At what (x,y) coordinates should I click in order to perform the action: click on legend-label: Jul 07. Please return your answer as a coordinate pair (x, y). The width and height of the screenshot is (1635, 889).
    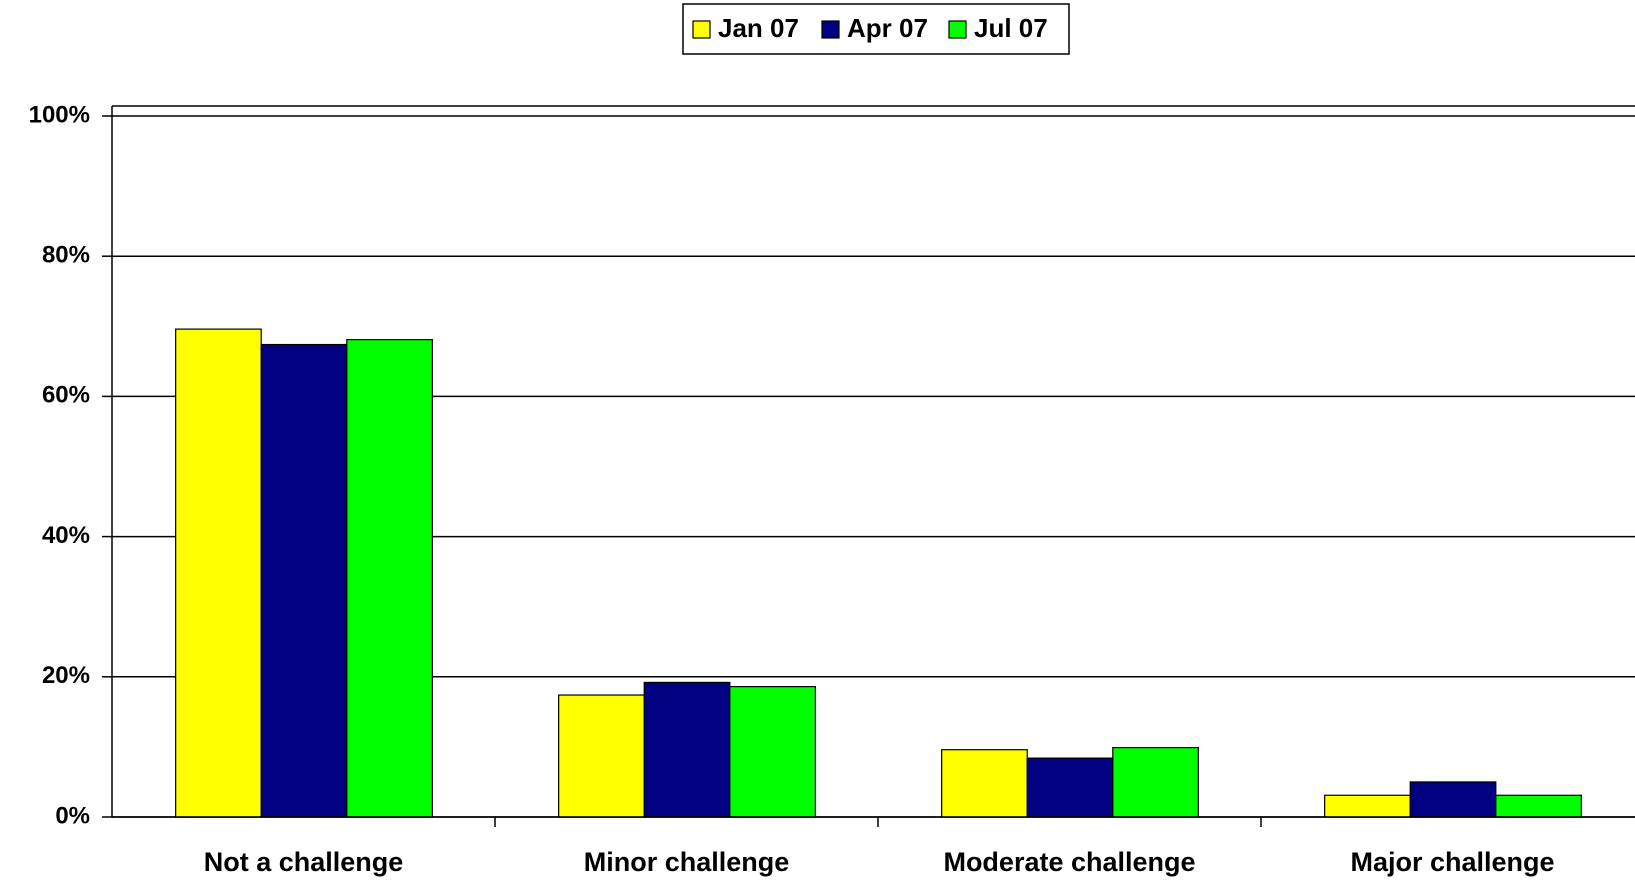
    Looking at the image, I should click on (1011, 28).